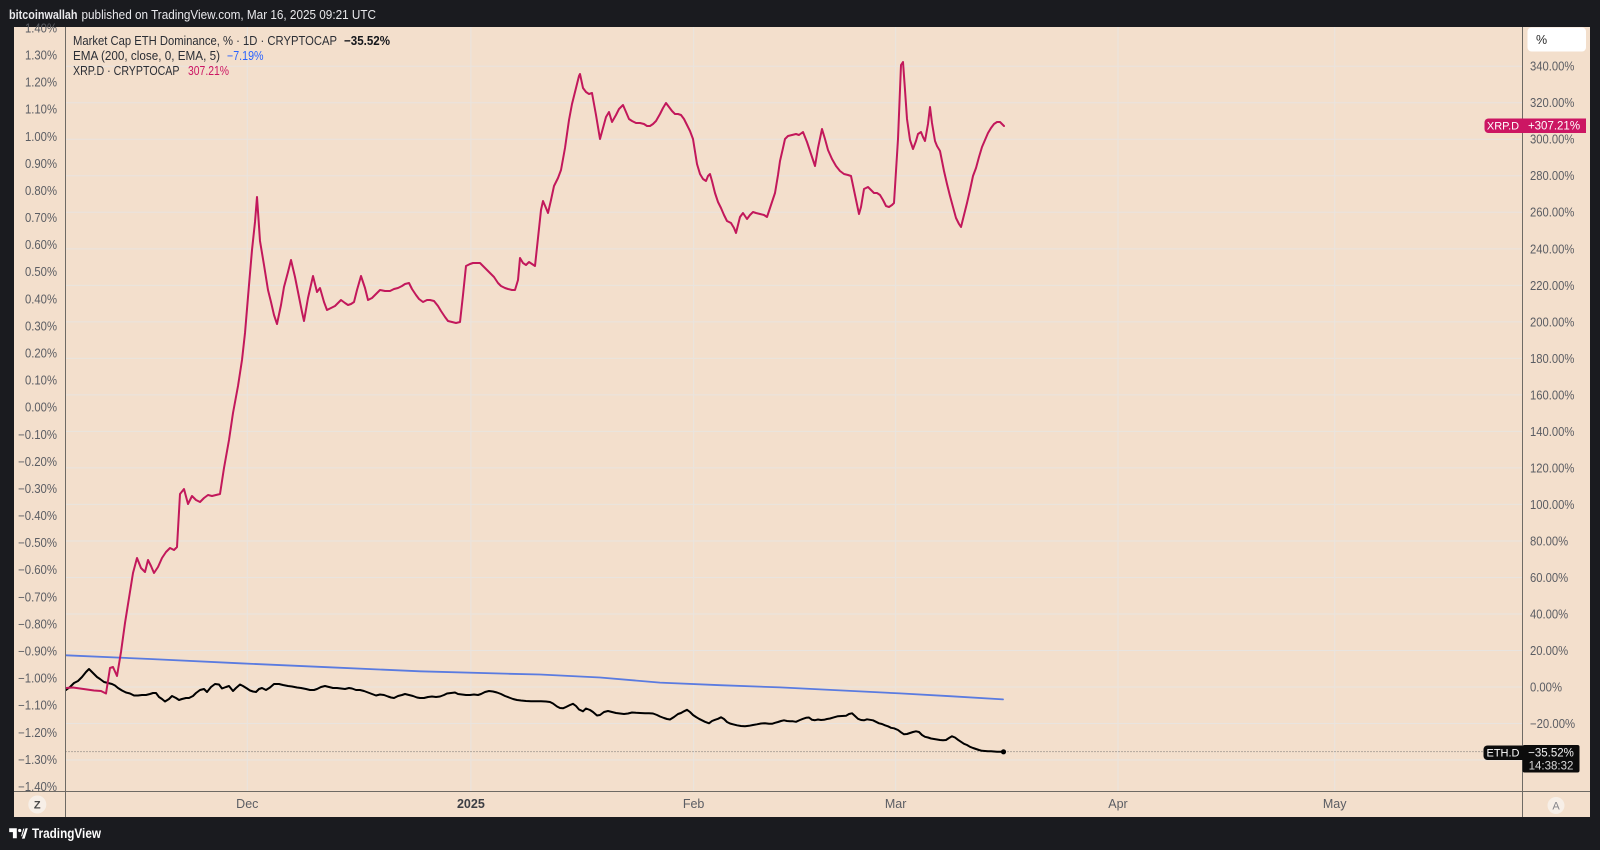  What do you see at coordinates (1552, 432) in the screenshot?
I see `svg-text: 140.00%` at bounding box center [1552, 432].